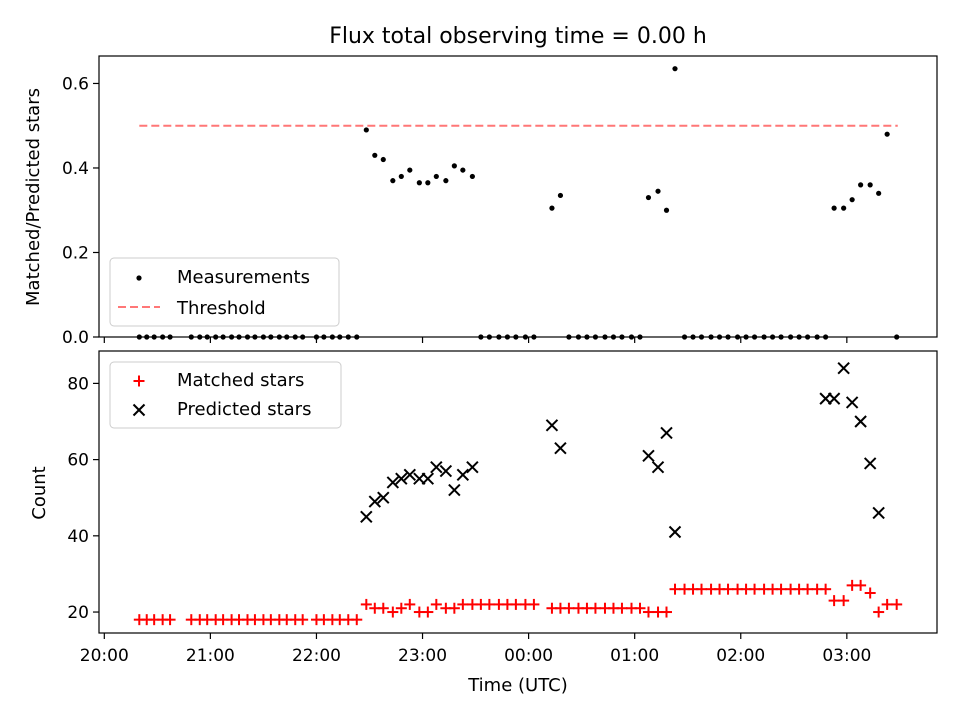 The width and height of the screenshot is (960, 720). Describe the element at coordinates (422, 656) in the screenshot. I see `x-tick-label: 23:00` at that location.